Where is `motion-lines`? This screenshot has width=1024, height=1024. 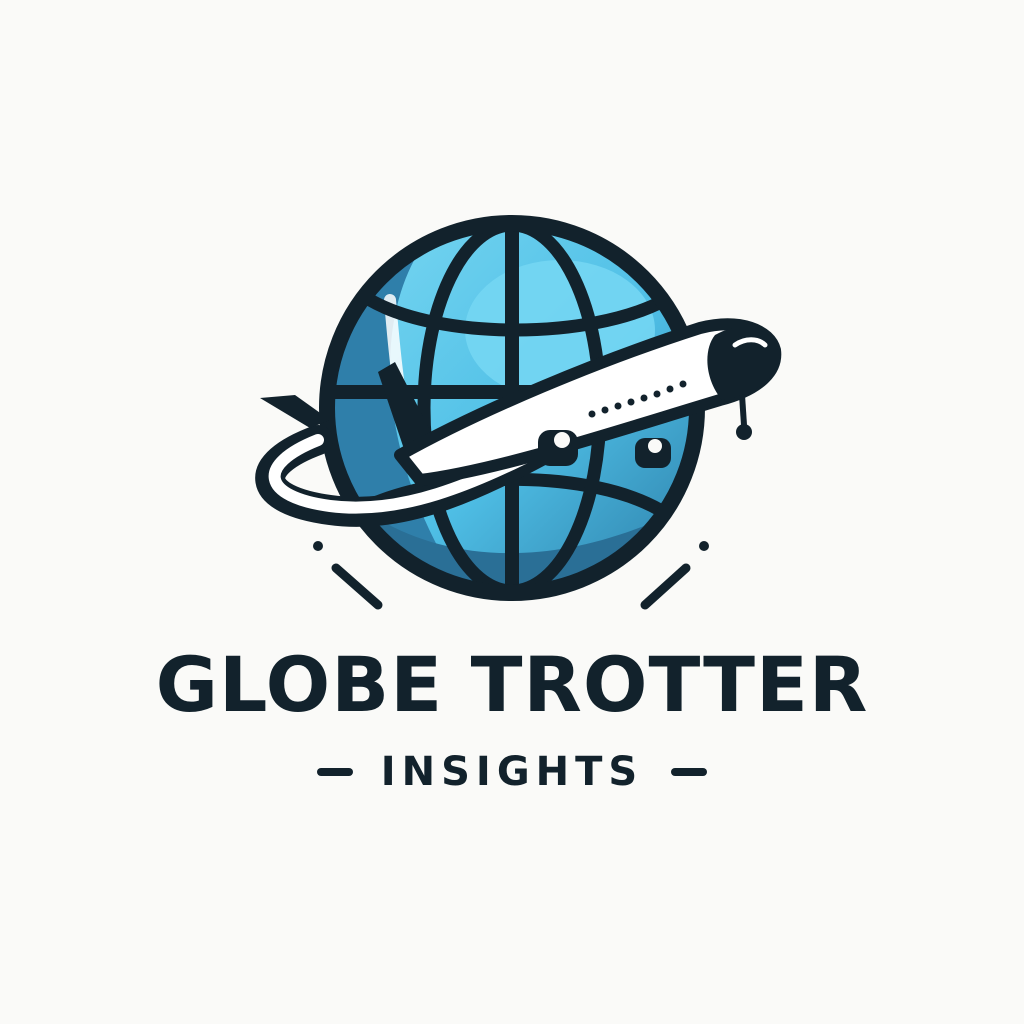 motion-lines is located at coordinates (511, 575).